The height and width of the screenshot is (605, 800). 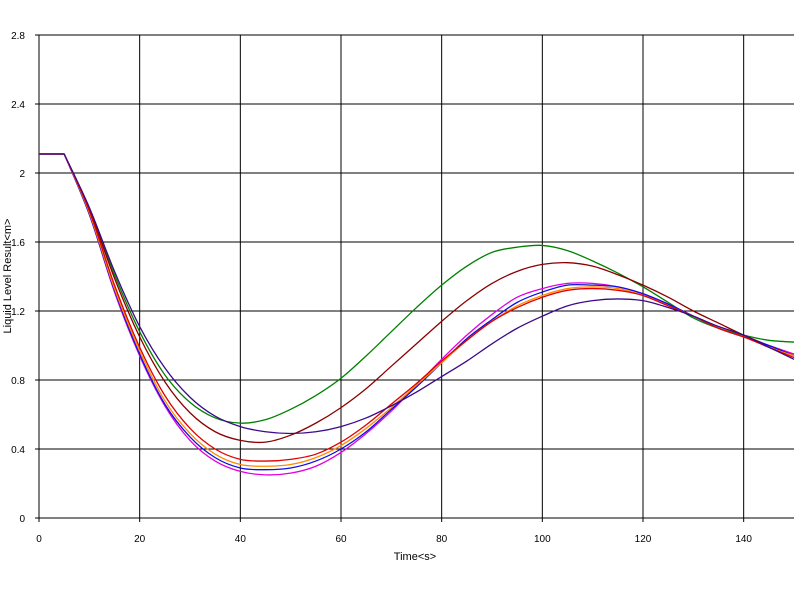 What do you see at coordinates (241, 539) in the screenshot?
I see `x-tick-label: 40` at bounding box center [241, 539].